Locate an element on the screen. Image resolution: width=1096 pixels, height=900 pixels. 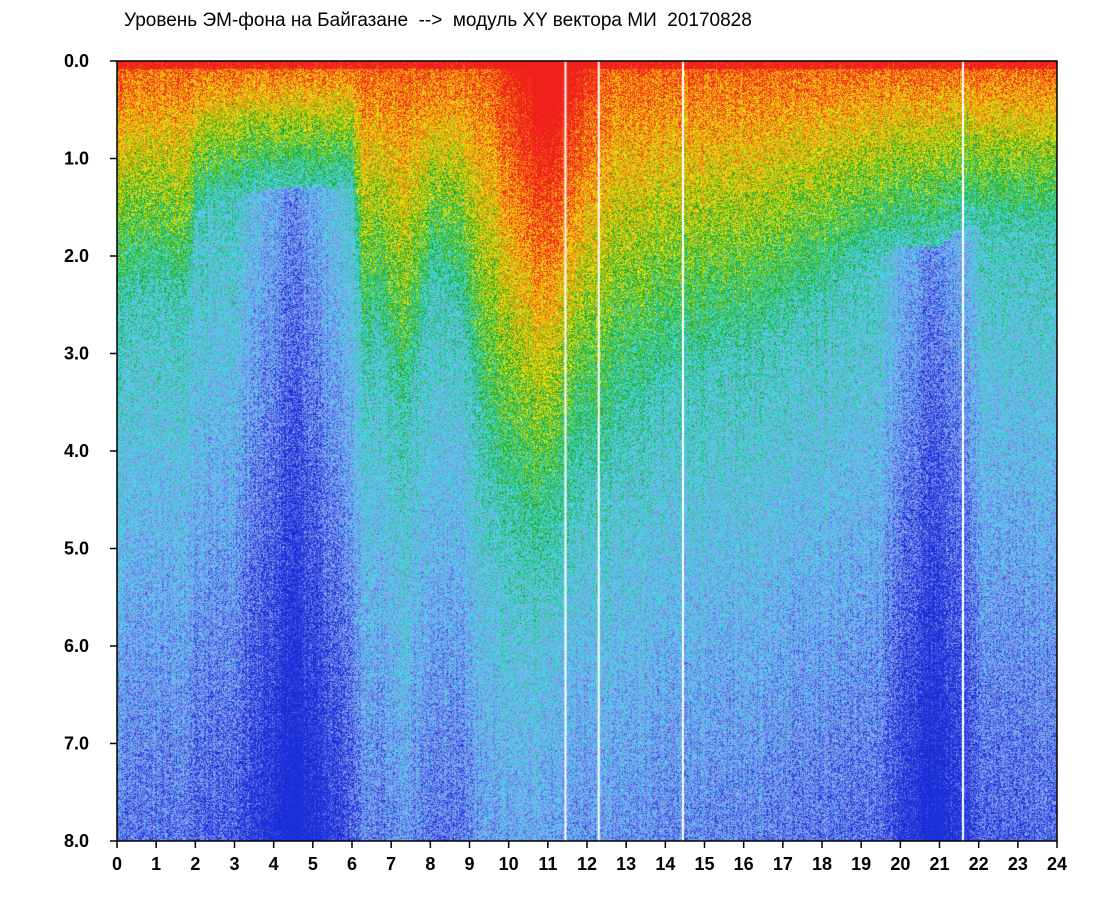
x-tick-label: 4 is located at coordinates (274, 864).